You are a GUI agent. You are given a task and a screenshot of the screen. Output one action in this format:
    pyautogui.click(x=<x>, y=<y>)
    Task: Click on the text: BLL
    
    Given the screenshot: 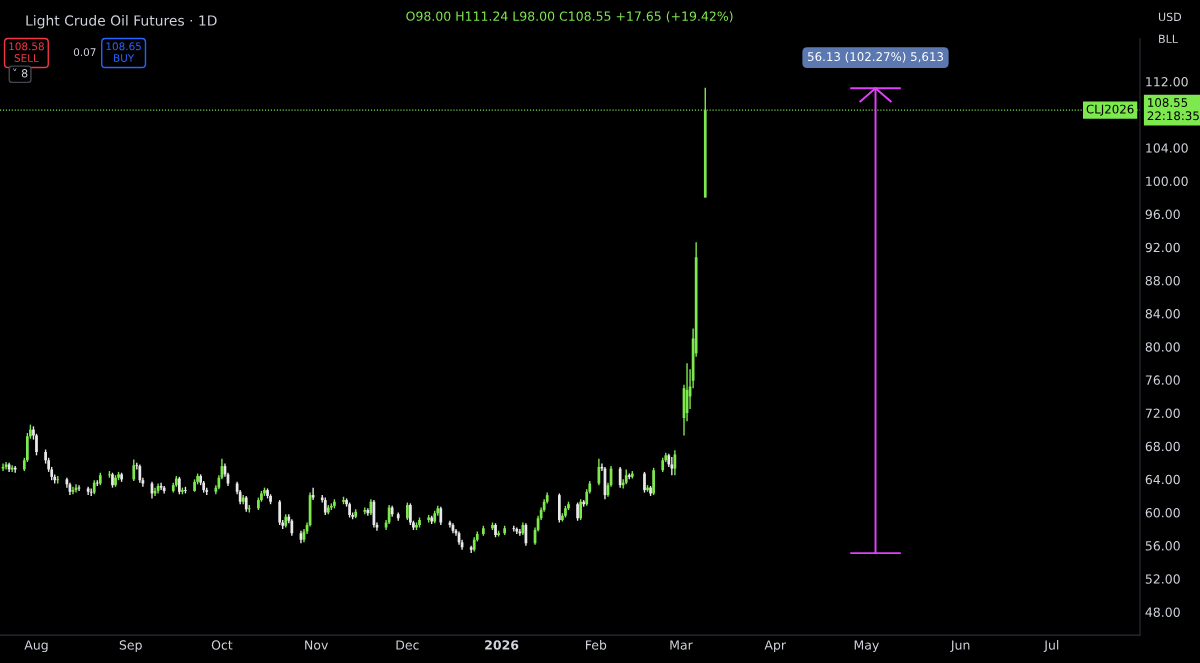 What is the action you would take?
    pyautogui.click(x=1168, y=38)
    